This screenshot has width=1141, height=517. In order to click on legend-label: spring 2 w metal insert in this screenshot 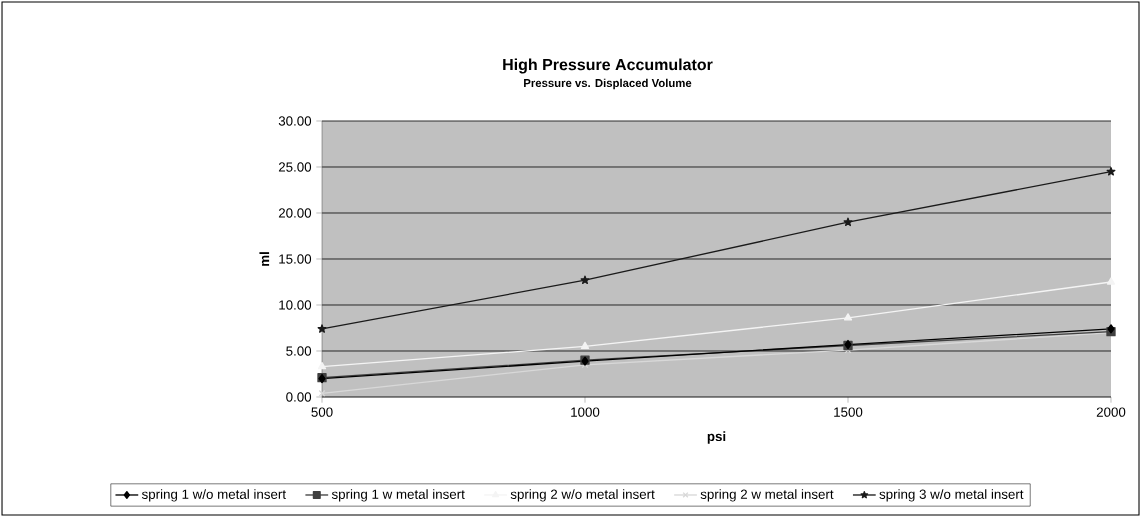, I will do `click(767, 495)`.